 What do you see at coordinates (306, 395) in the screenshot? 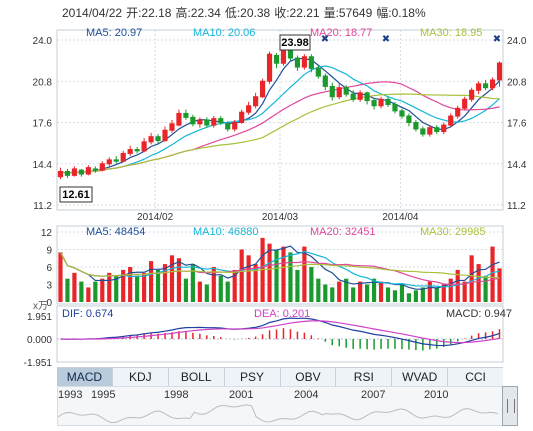
I see `timeline-year: 2004` at bounding box center [306, 395].